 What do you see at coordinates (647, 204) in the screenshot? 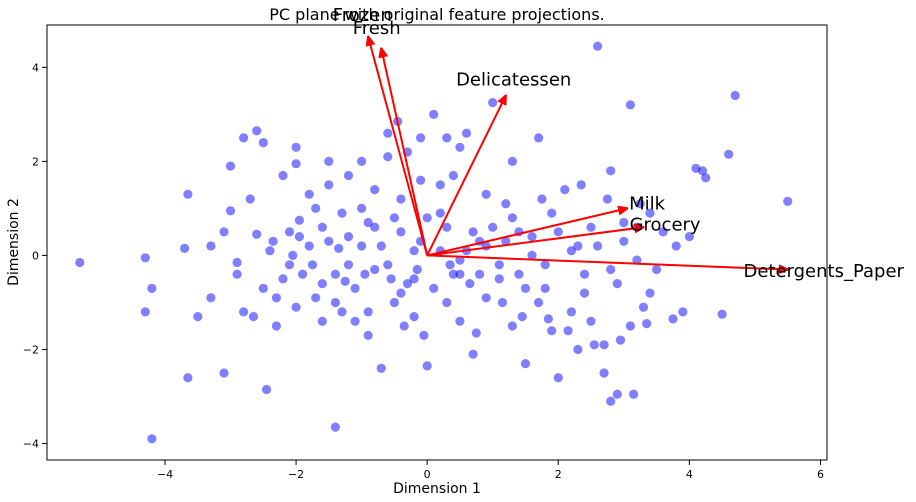
I see `vector-label-milk: Milk` at bounding box center [647, 204].